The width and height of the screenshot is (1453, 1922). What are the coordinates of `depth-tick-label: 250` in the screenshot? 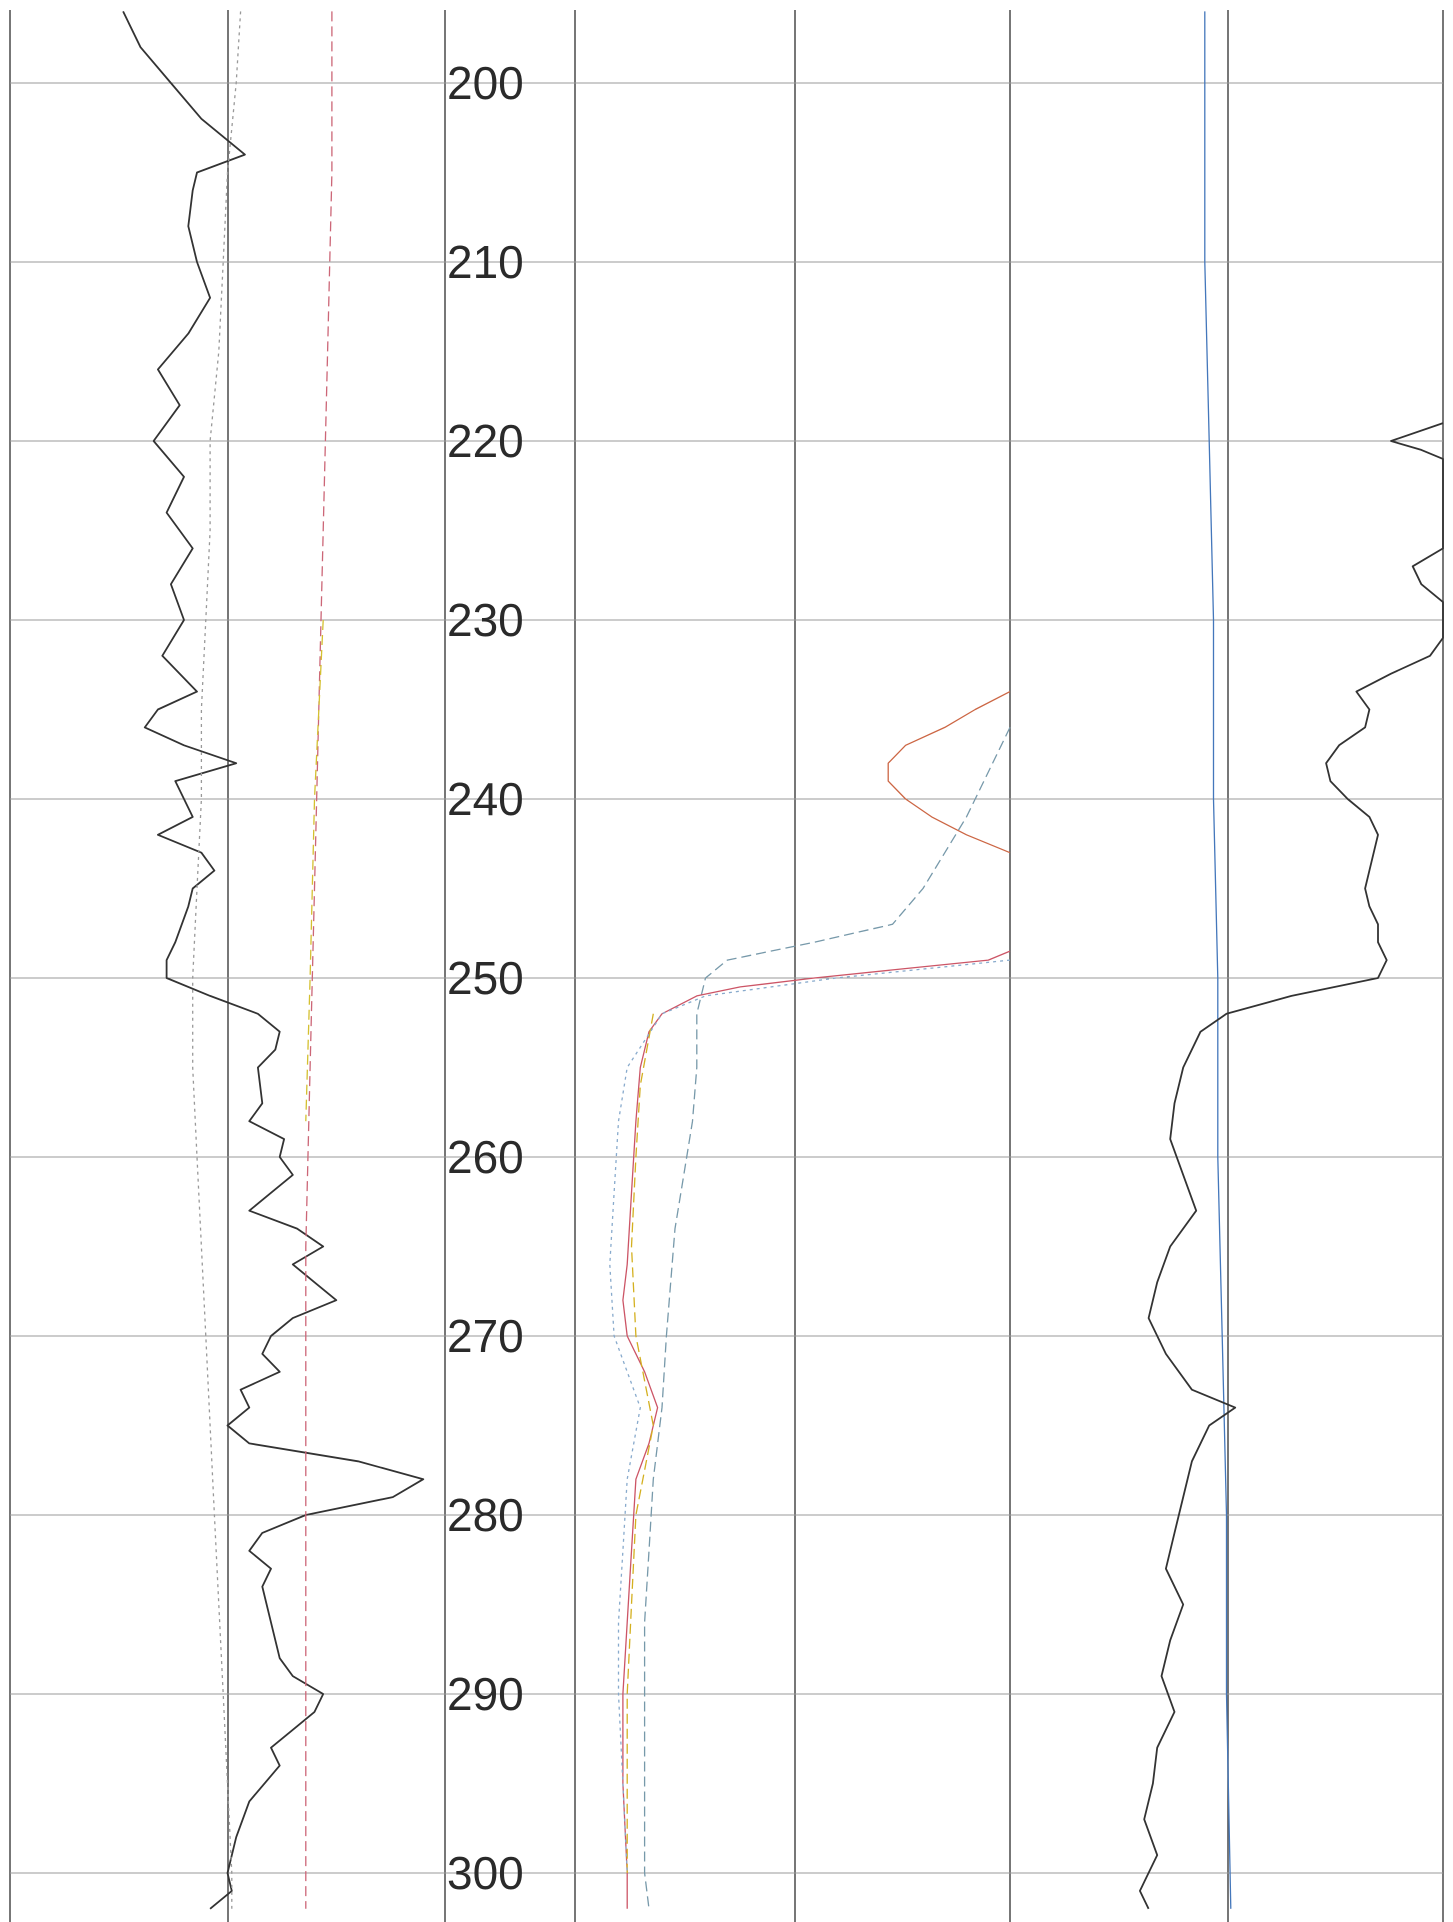 It's located at (485, 978).